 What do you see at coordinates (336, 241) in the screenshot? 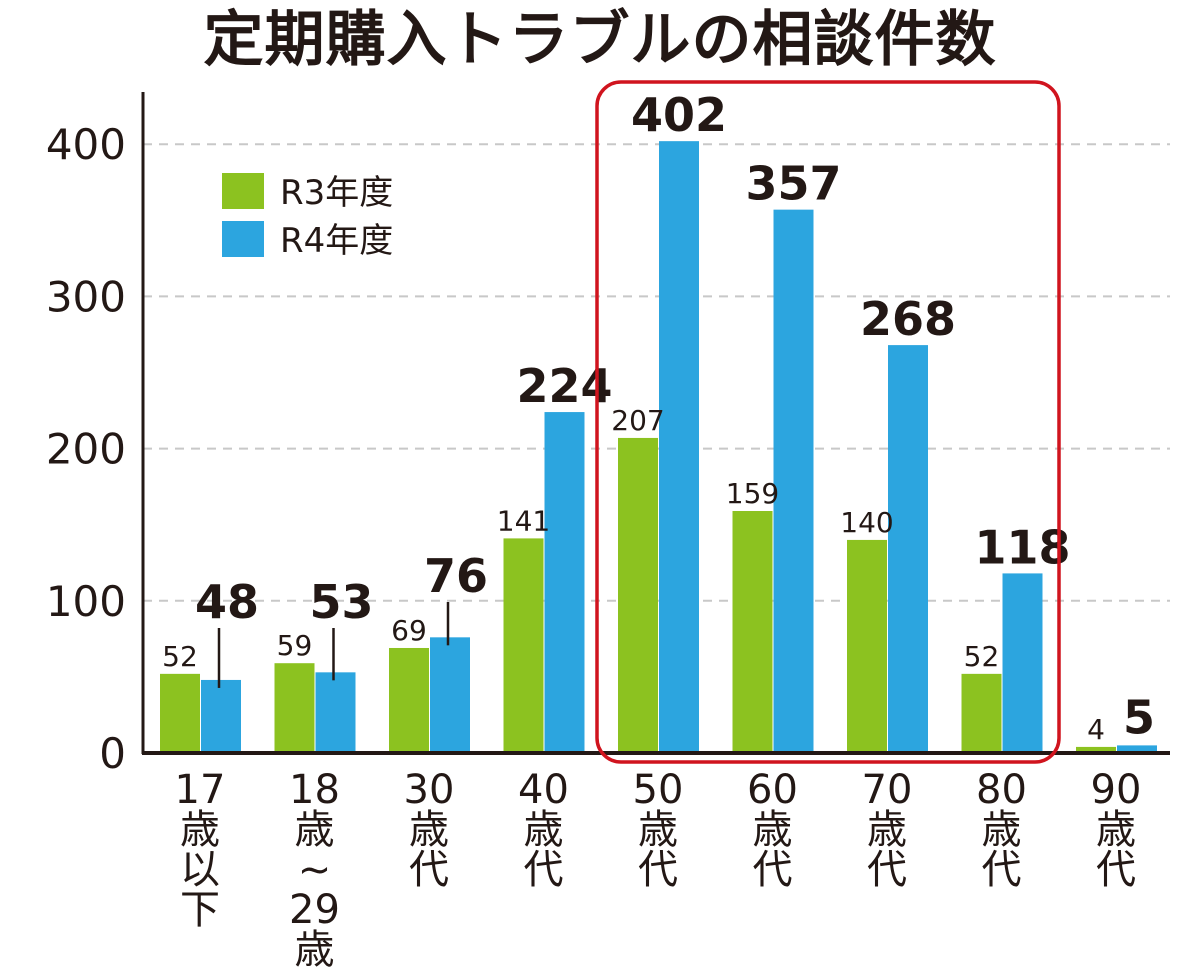
I see `legend-label-1: R4年度` at bounding box center [336, 241].